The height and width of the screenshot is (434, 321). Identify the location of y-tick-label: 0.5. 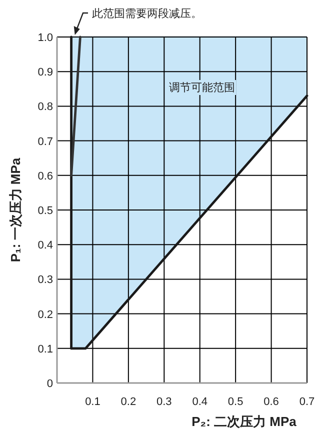
(45, 211).